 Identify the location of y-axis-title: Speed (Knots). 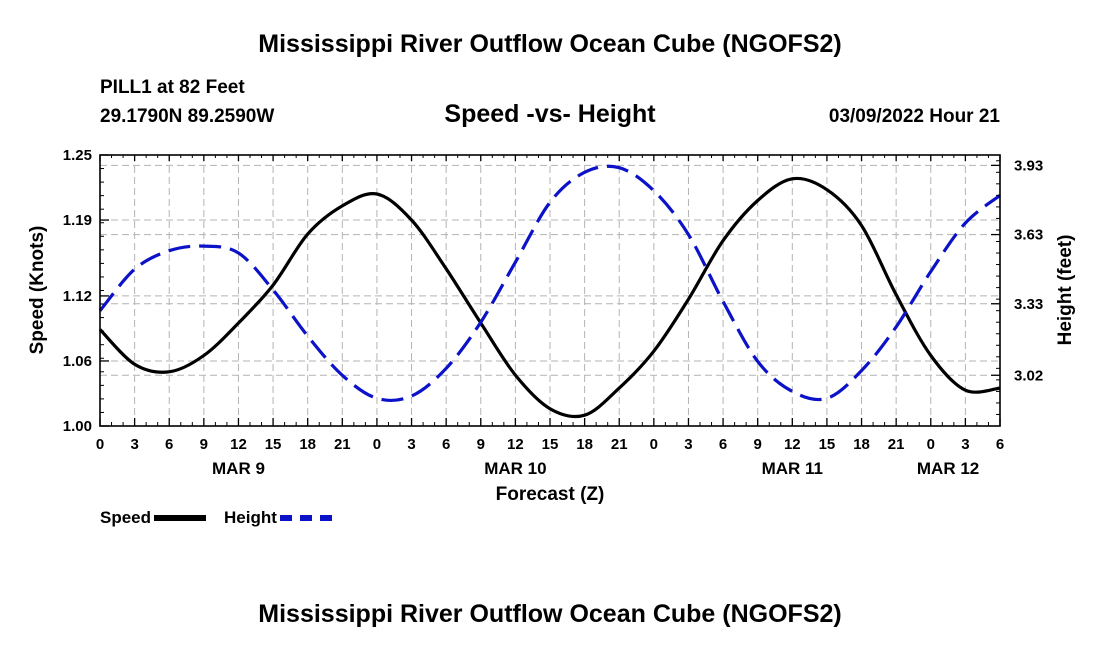
(37, 290).